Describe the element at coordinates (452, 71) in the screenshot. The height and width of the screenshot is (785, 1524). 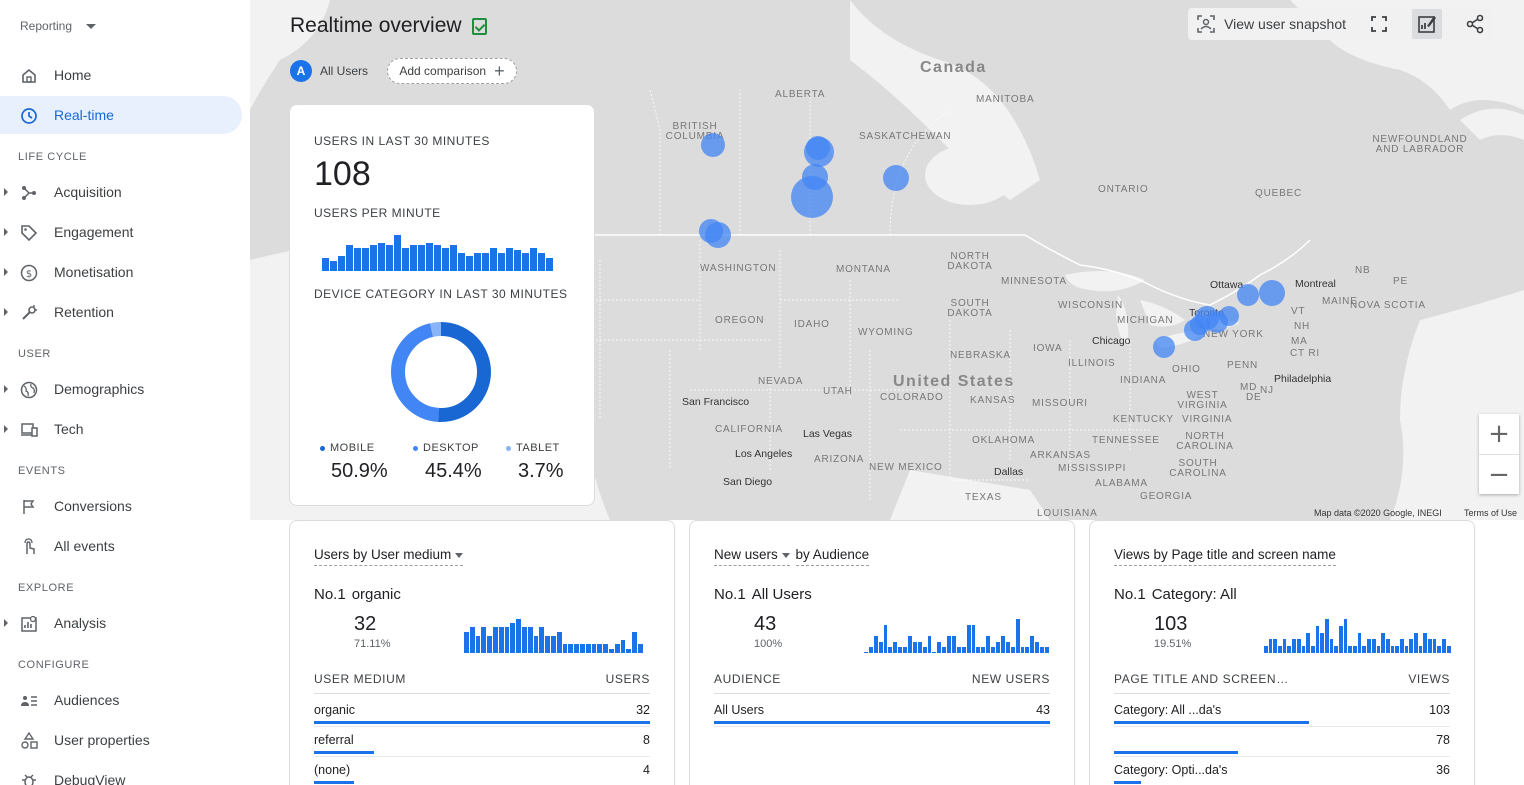
I see `add-comparison-button: Add comparison +` at that location.